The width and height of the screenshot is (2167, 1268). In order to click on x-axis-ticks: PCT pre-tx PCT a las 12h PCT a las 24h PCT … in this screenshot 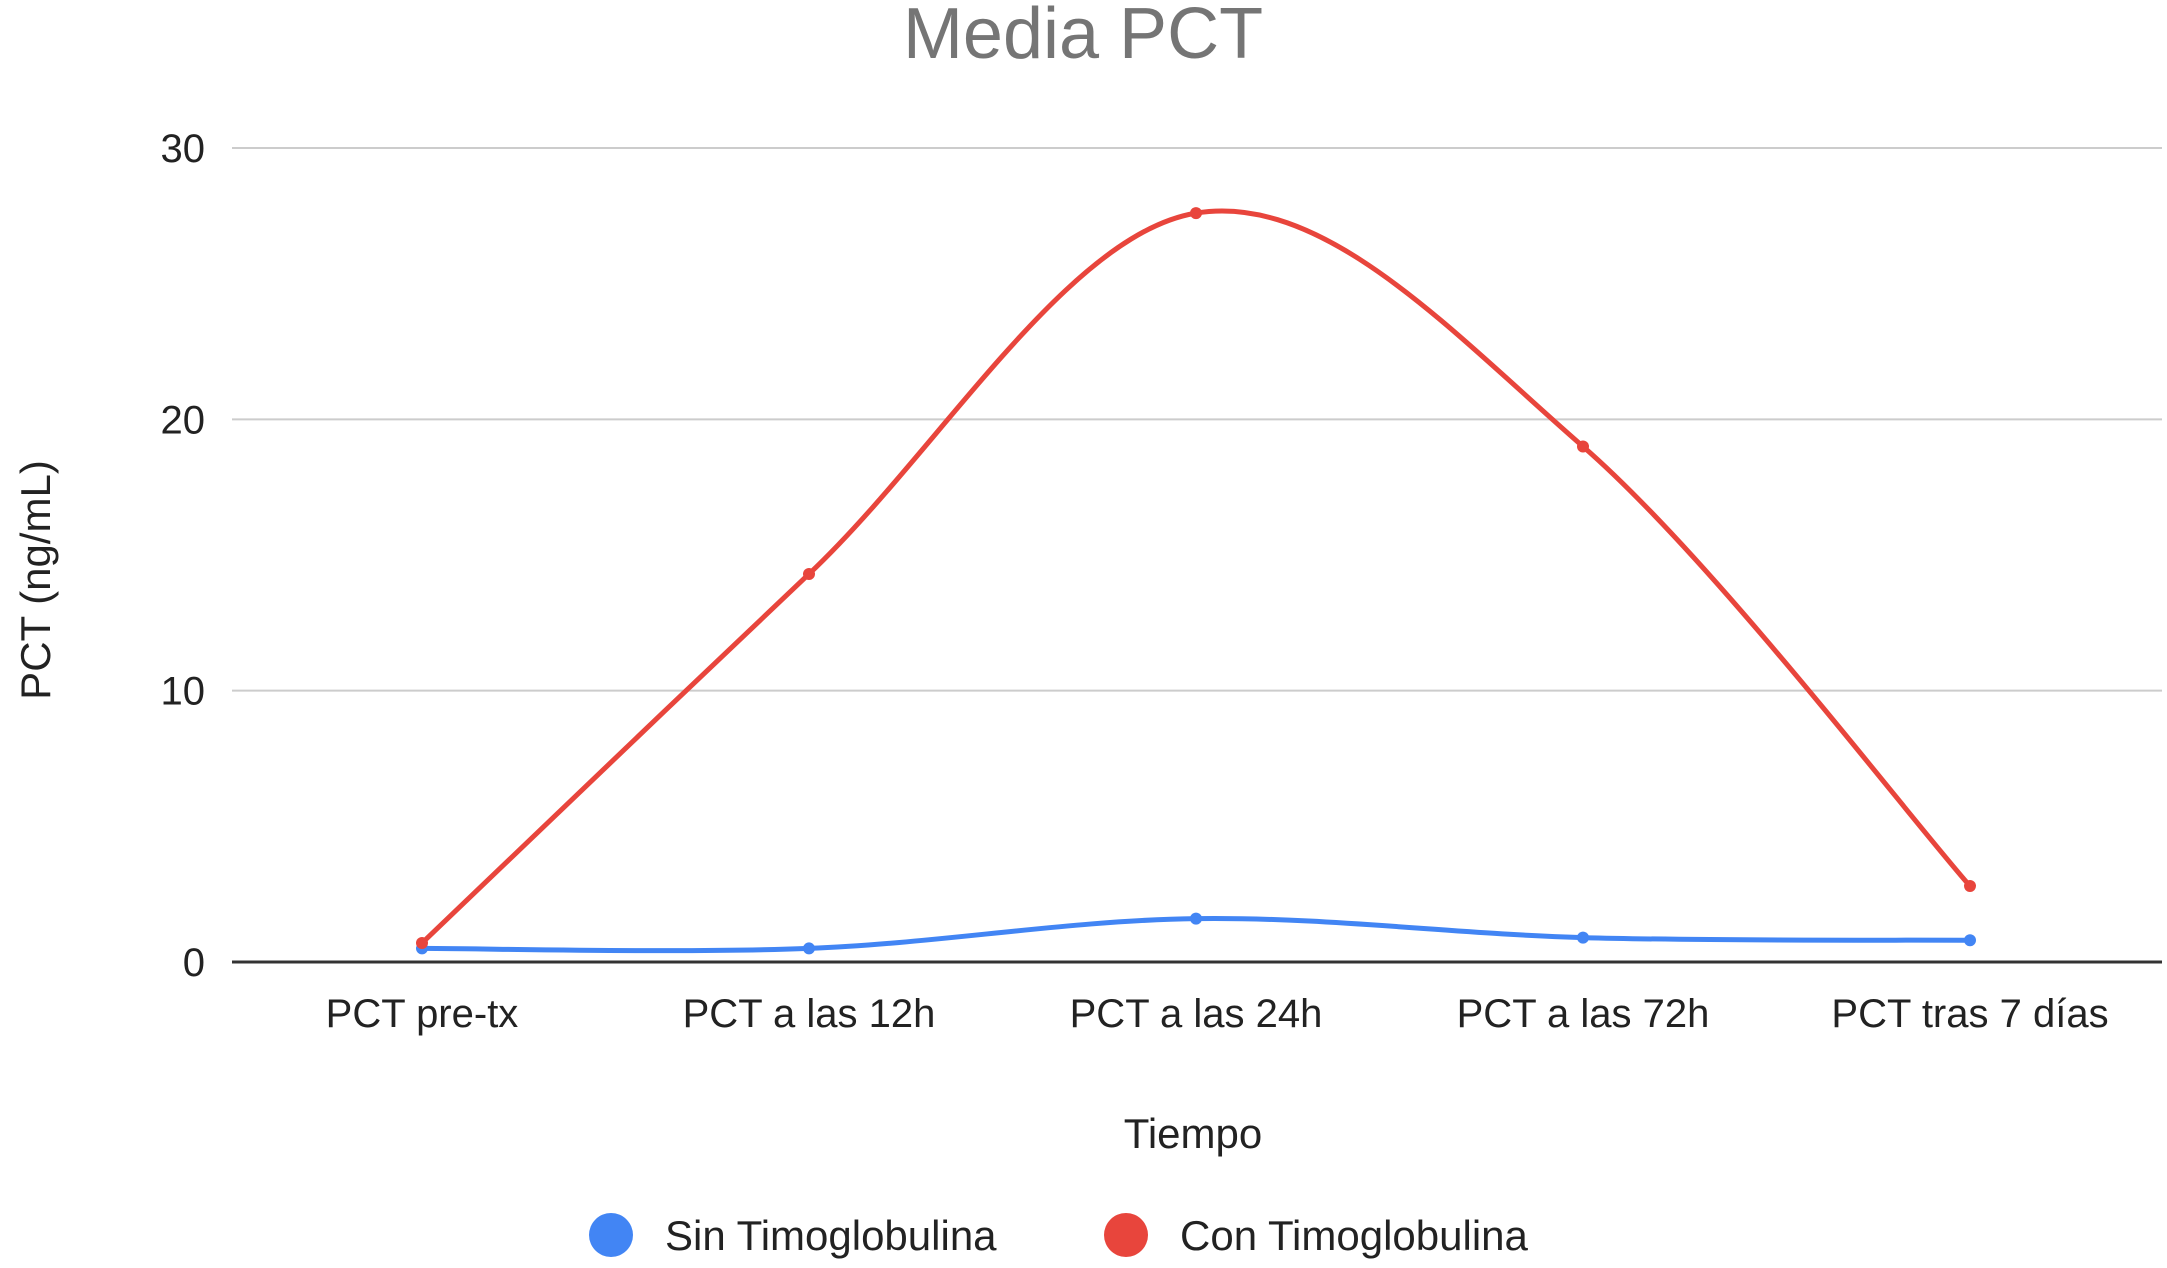, I will do `click(1217, 1014)`.